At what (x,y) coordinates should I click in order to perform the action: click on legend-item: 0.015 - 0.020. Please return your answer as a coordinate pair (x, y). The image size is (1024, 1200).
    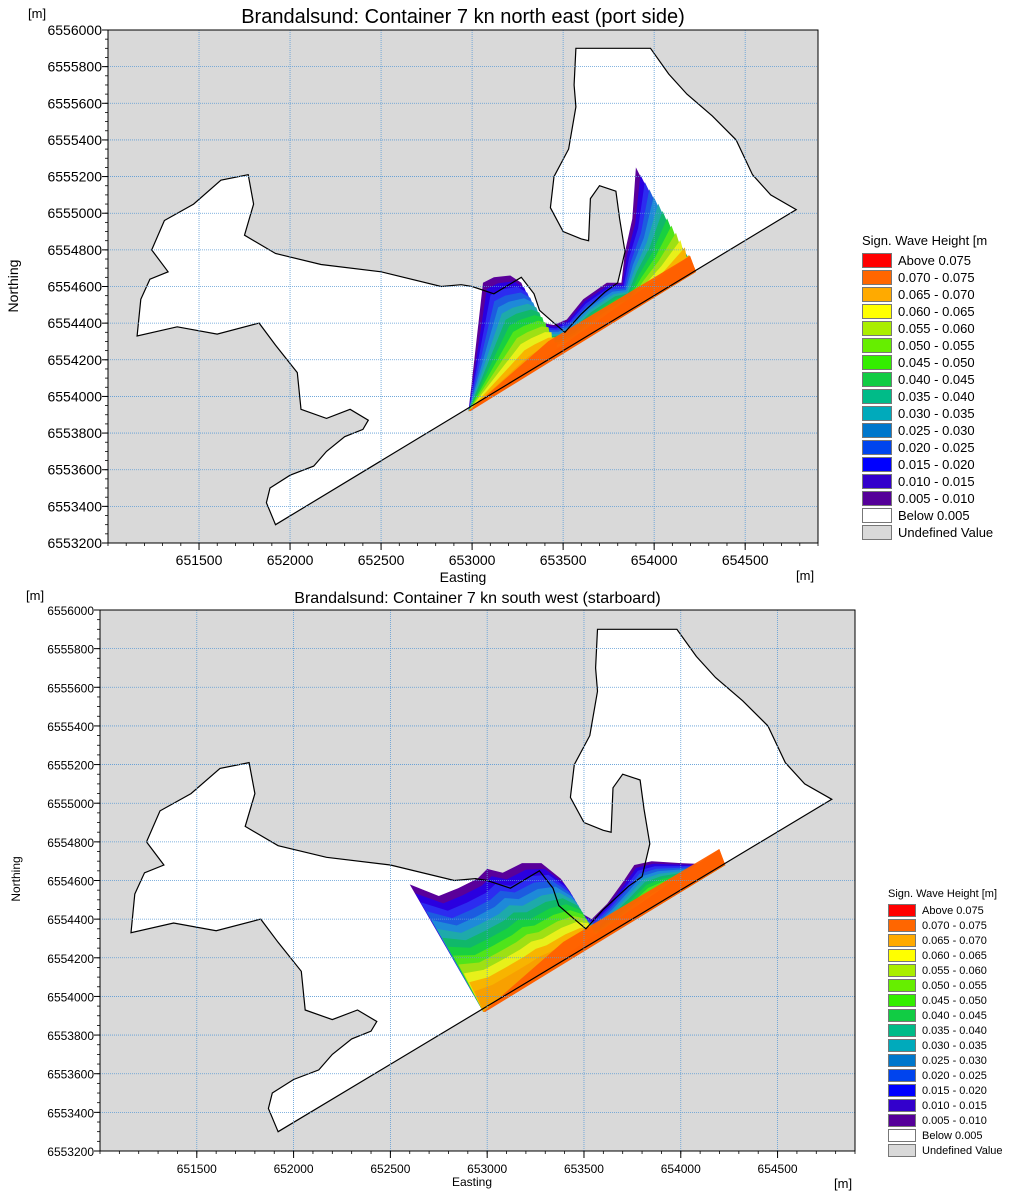
    Looking at the image, I should click on (927, 464).